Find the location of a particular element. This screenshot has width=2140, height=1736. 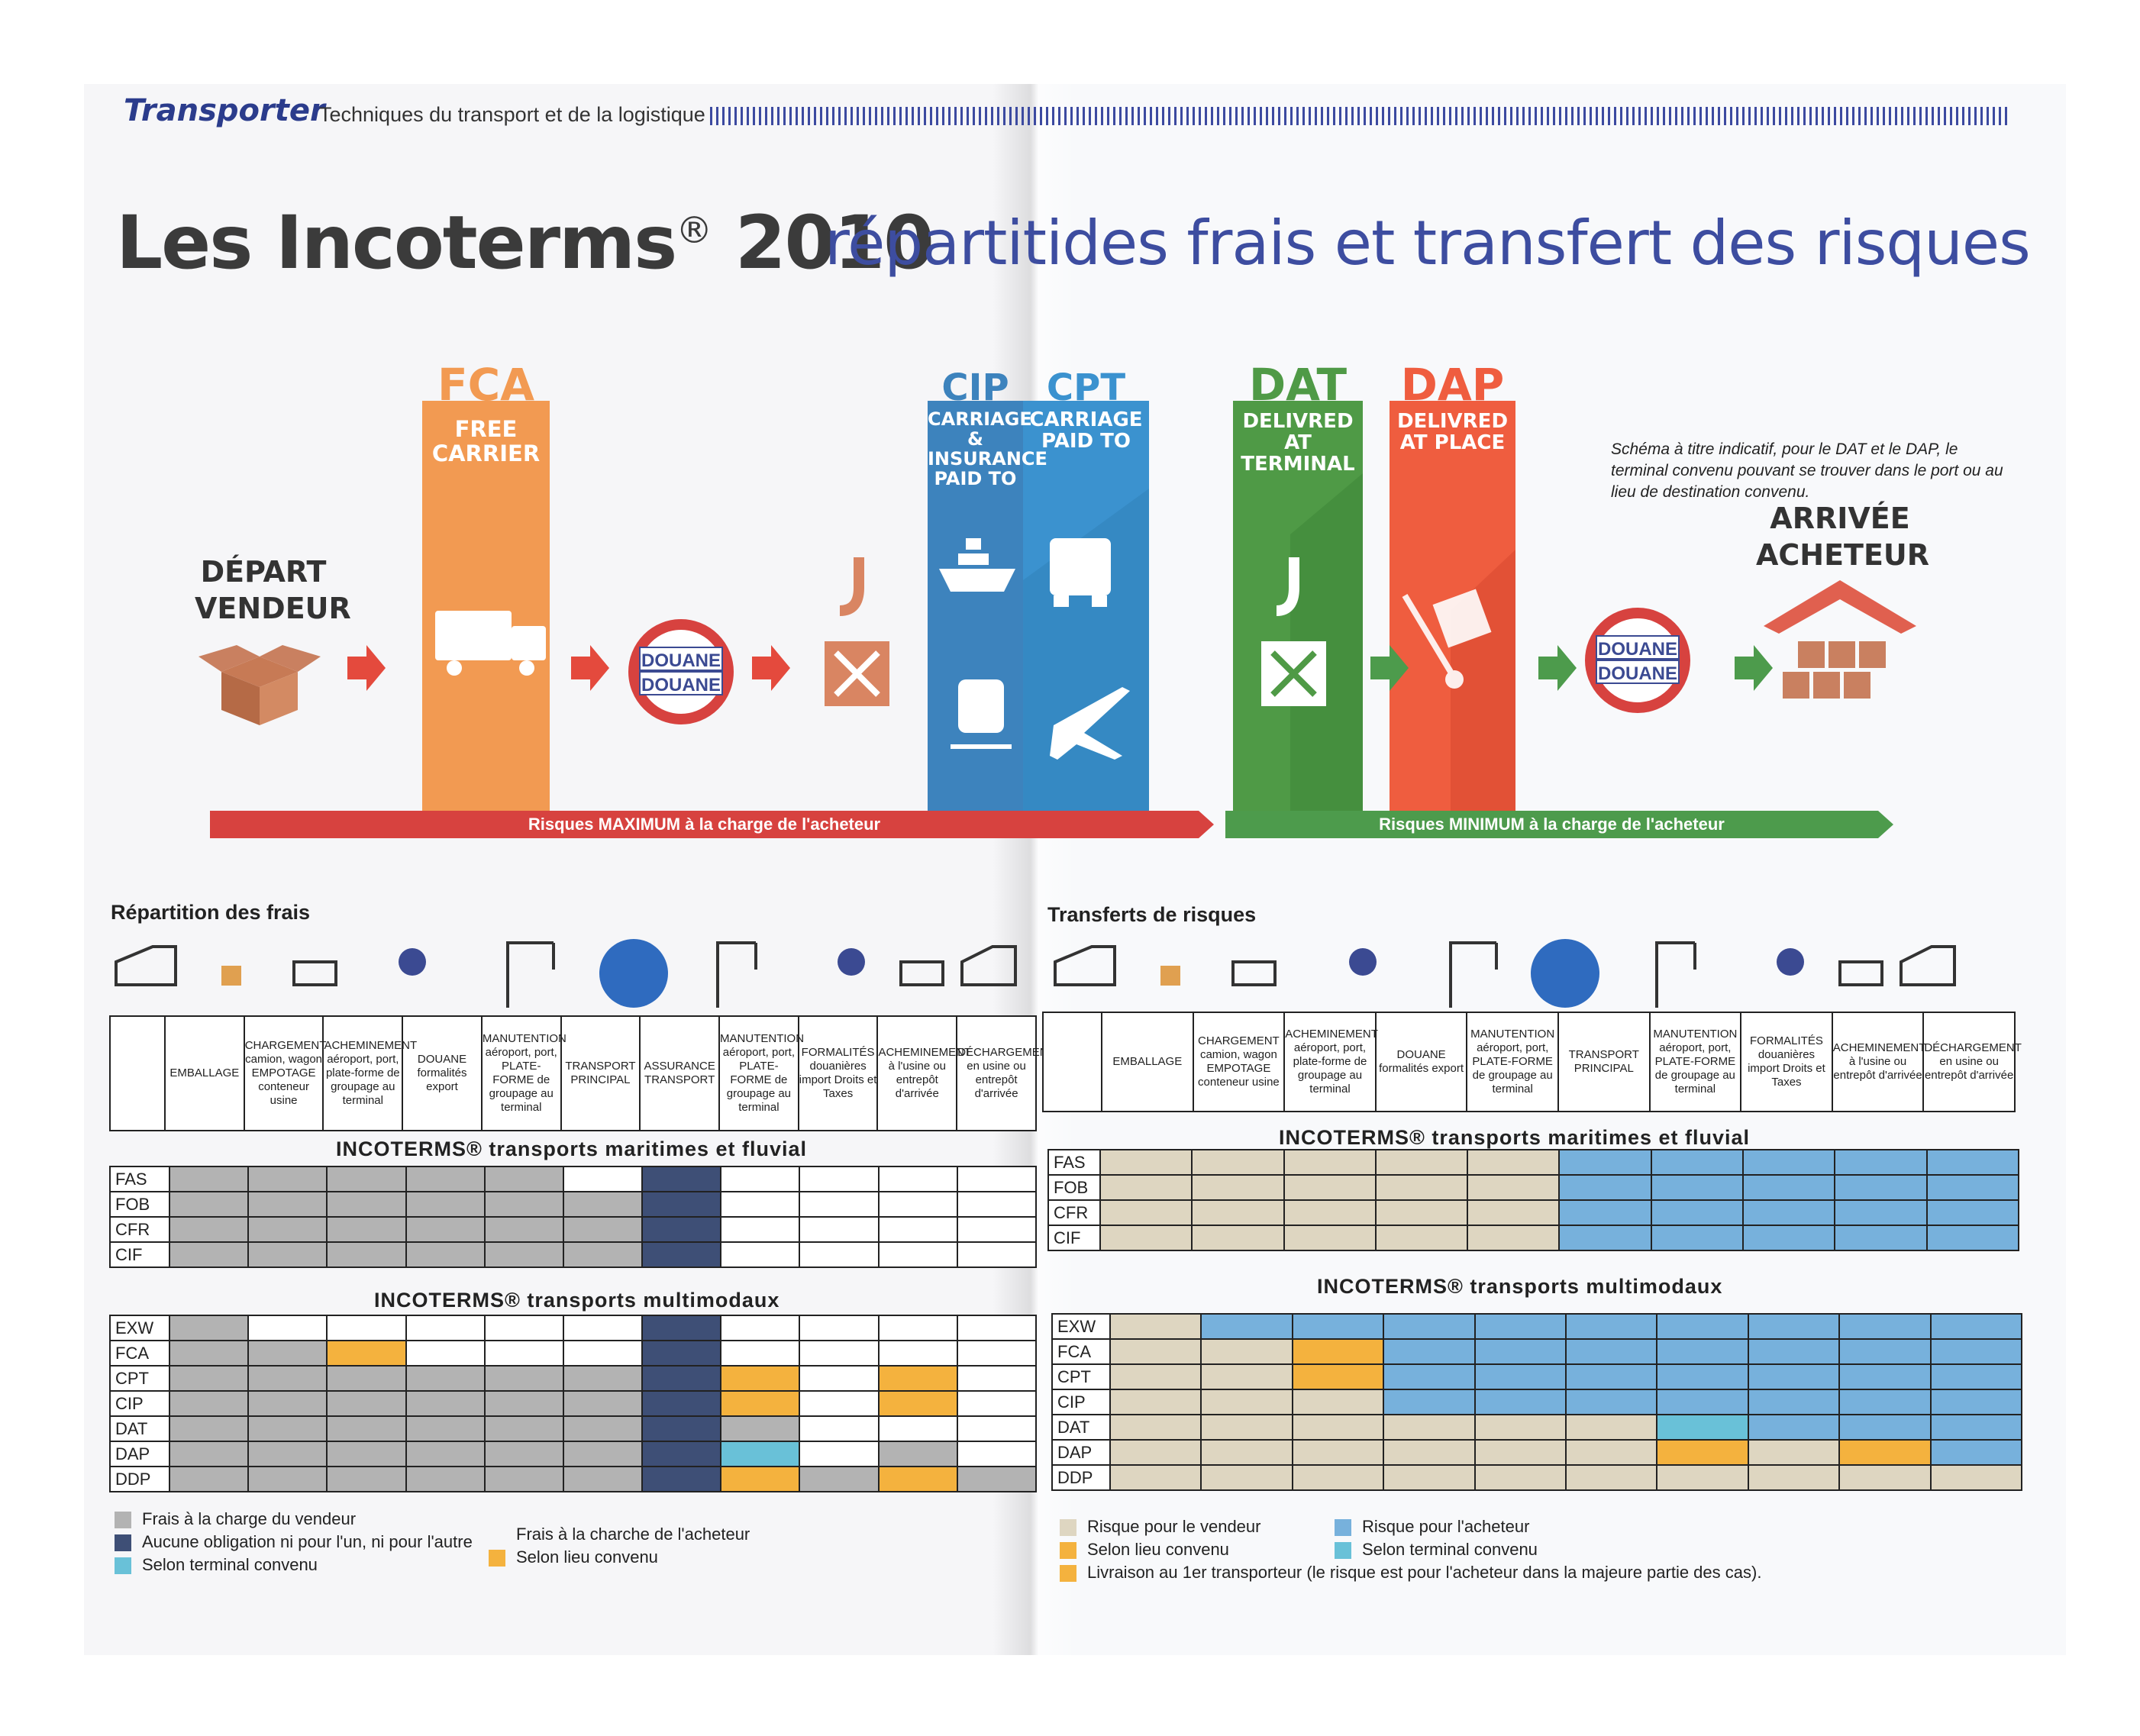

truck-small-icon is located at coordinates (1254, 973).